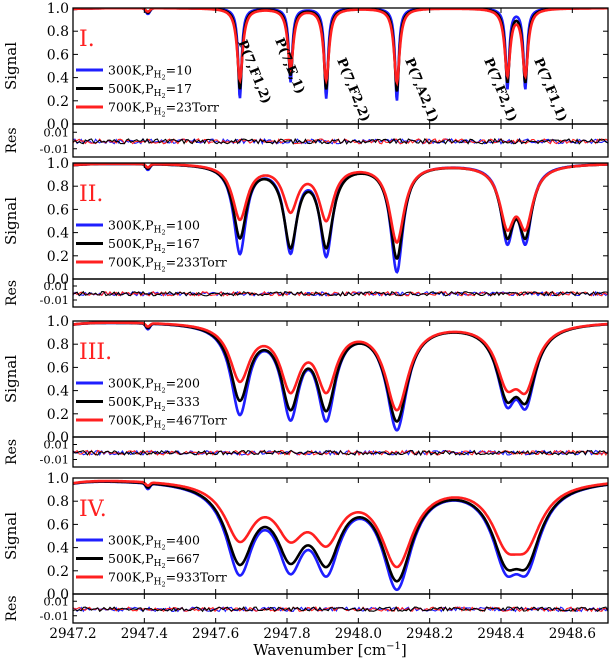 Image resolution: width=612 pixels, height=664 pixels. I want to click on legend-entry: 300K,PH2=400, so click(154, 542).